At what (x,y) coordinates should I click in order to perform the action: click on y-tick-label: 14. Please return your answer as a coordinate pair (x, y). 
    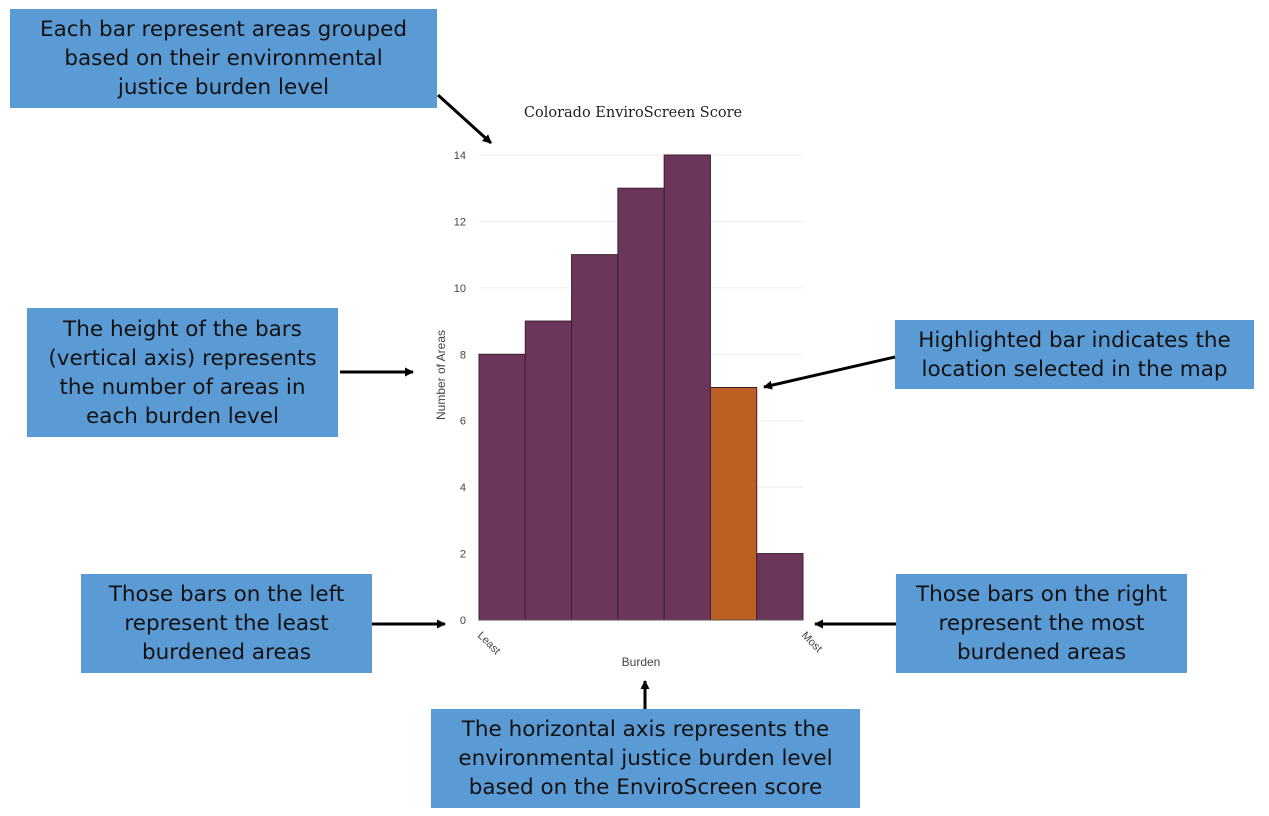
    Looking at the image, I should click on (460, 156).